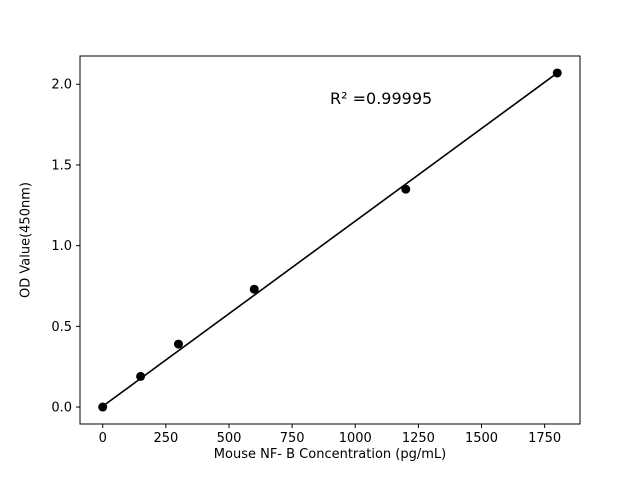 The image size is (640, 480). Describe the element at coordinates (61, 85) in the screenshot. I see `y-tick-label: 2.0` at that location.